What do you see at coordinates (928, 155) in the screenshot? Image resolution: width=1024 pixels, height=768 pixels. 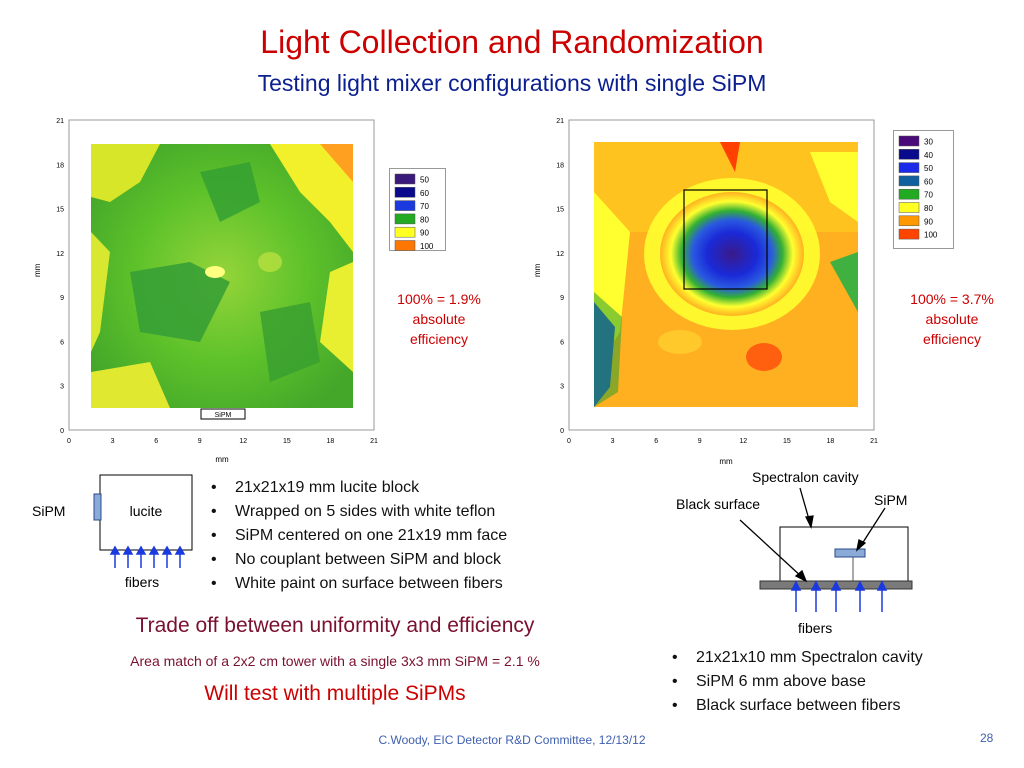 I see `right-legend-label: 40` at bounding box center [928, 155].